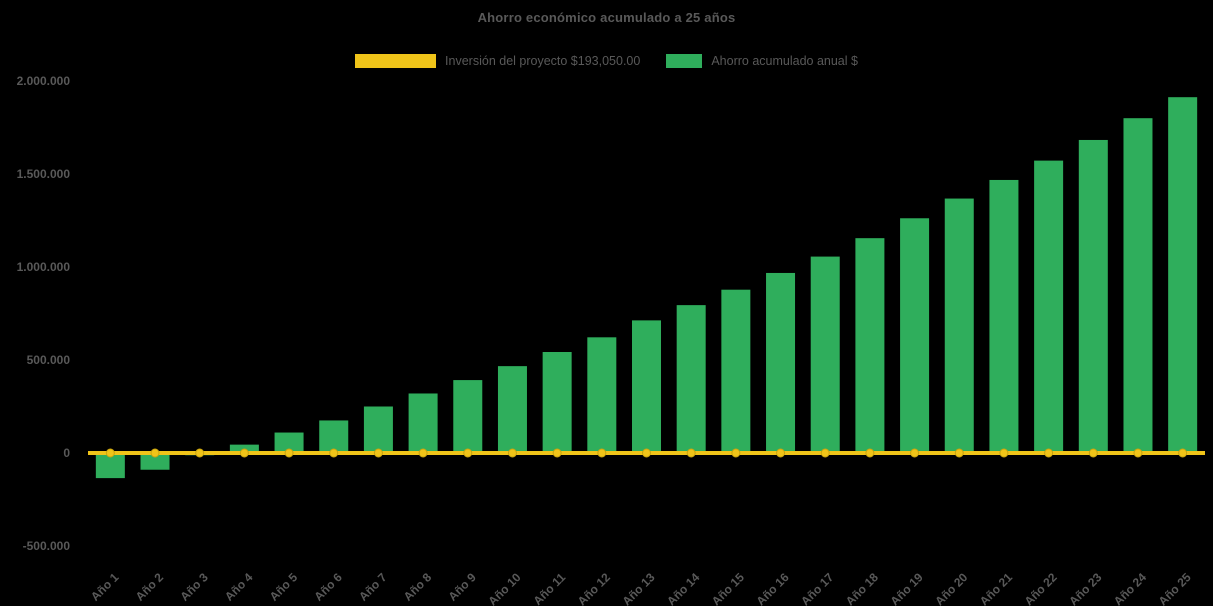  I want to click on x-axis-label: Año 15, so click(728, 588).